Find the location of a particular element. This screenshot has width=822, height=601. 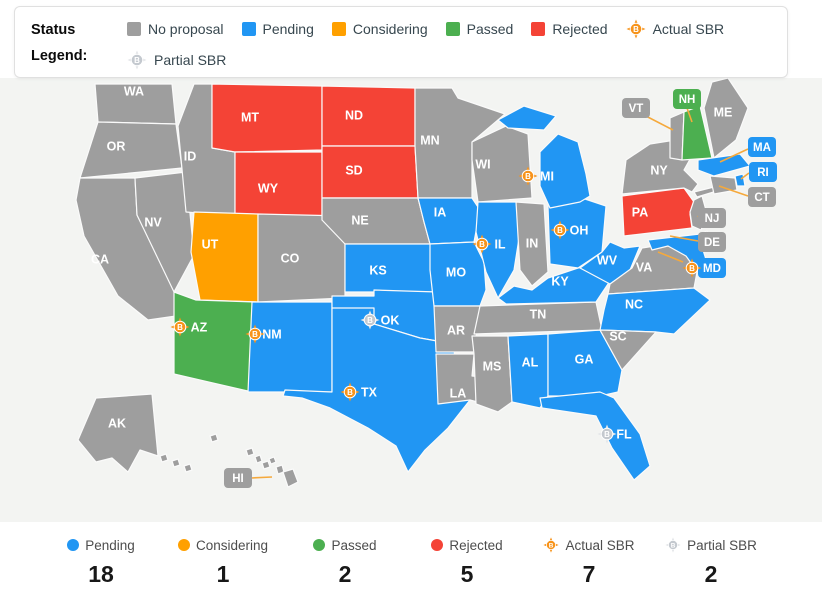

state-label-box-vt: VT is located at coordinates (636, 108).